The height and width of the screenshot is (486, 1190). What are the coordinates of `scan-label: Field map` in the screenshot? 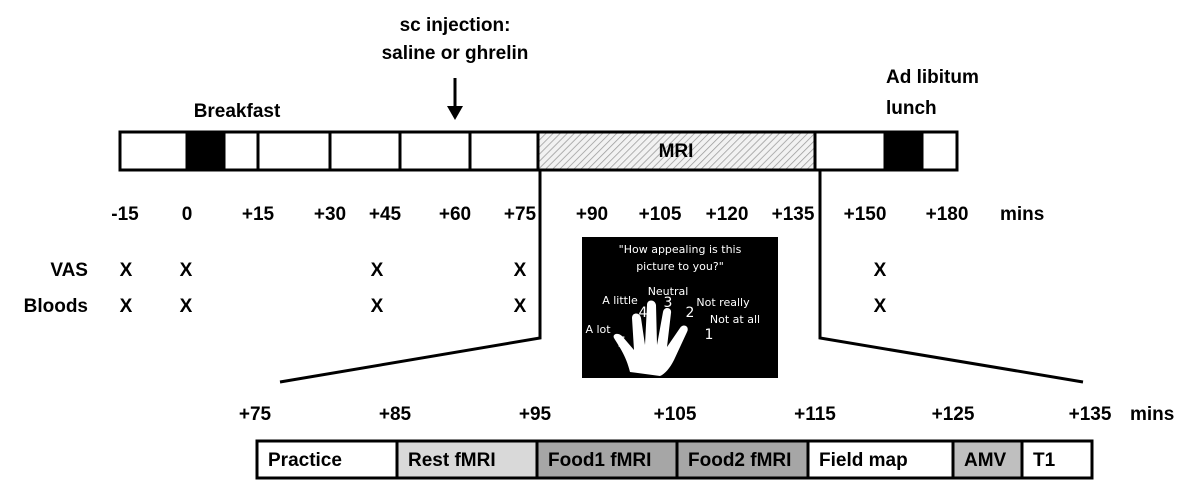 It's located at (863, 460).